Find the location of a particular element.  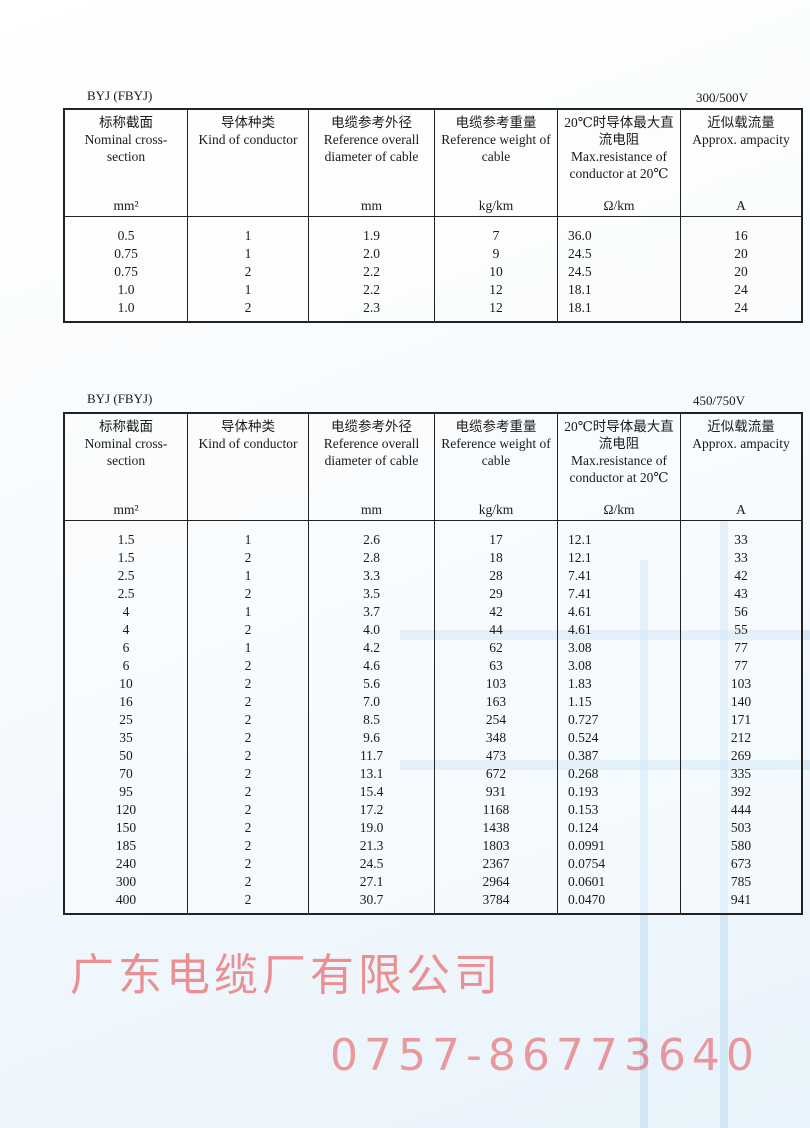

table-cell: 1.83 is located at coordinates (619, 684).